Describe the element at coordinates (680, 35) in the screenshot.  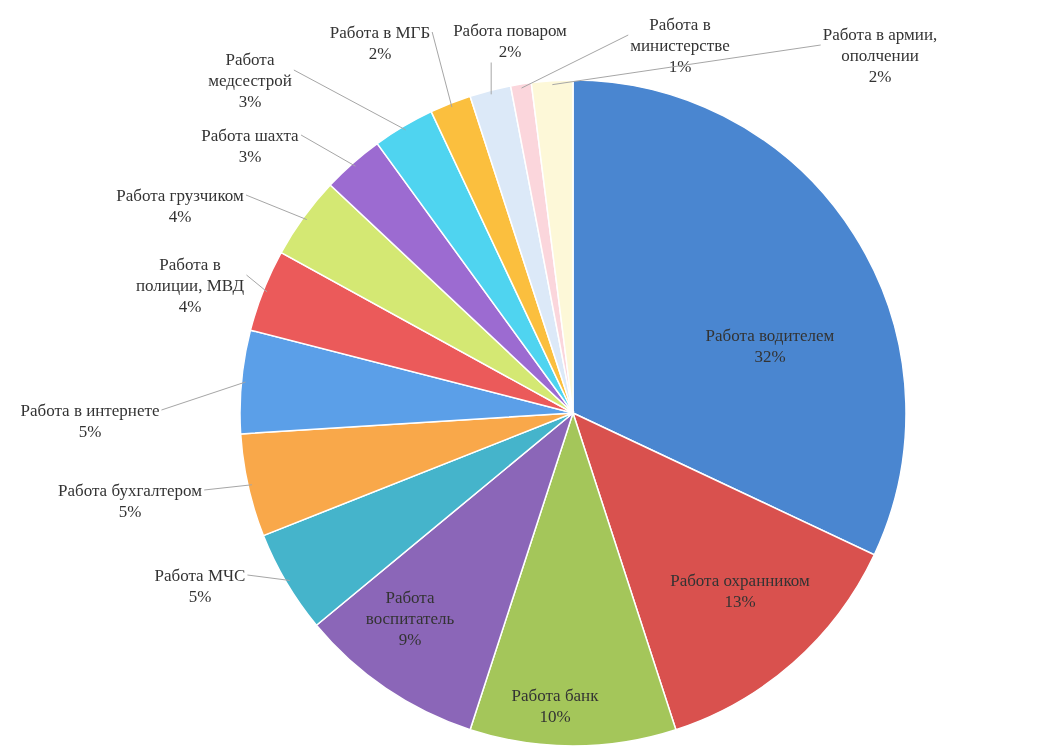
I see `slice-label: Работа в министерстве` at that location.